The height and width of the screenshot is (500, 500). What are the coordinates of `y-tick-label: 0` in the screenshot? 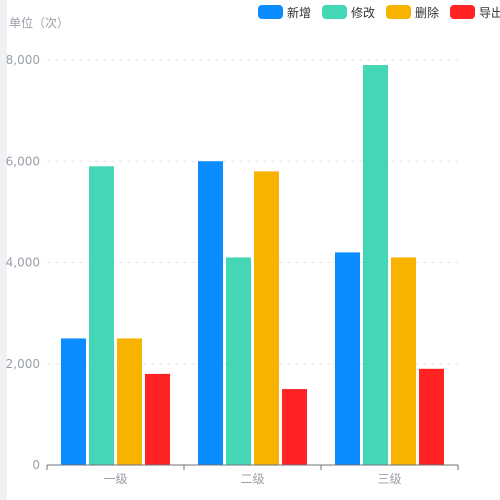 It's located at (36, 465).